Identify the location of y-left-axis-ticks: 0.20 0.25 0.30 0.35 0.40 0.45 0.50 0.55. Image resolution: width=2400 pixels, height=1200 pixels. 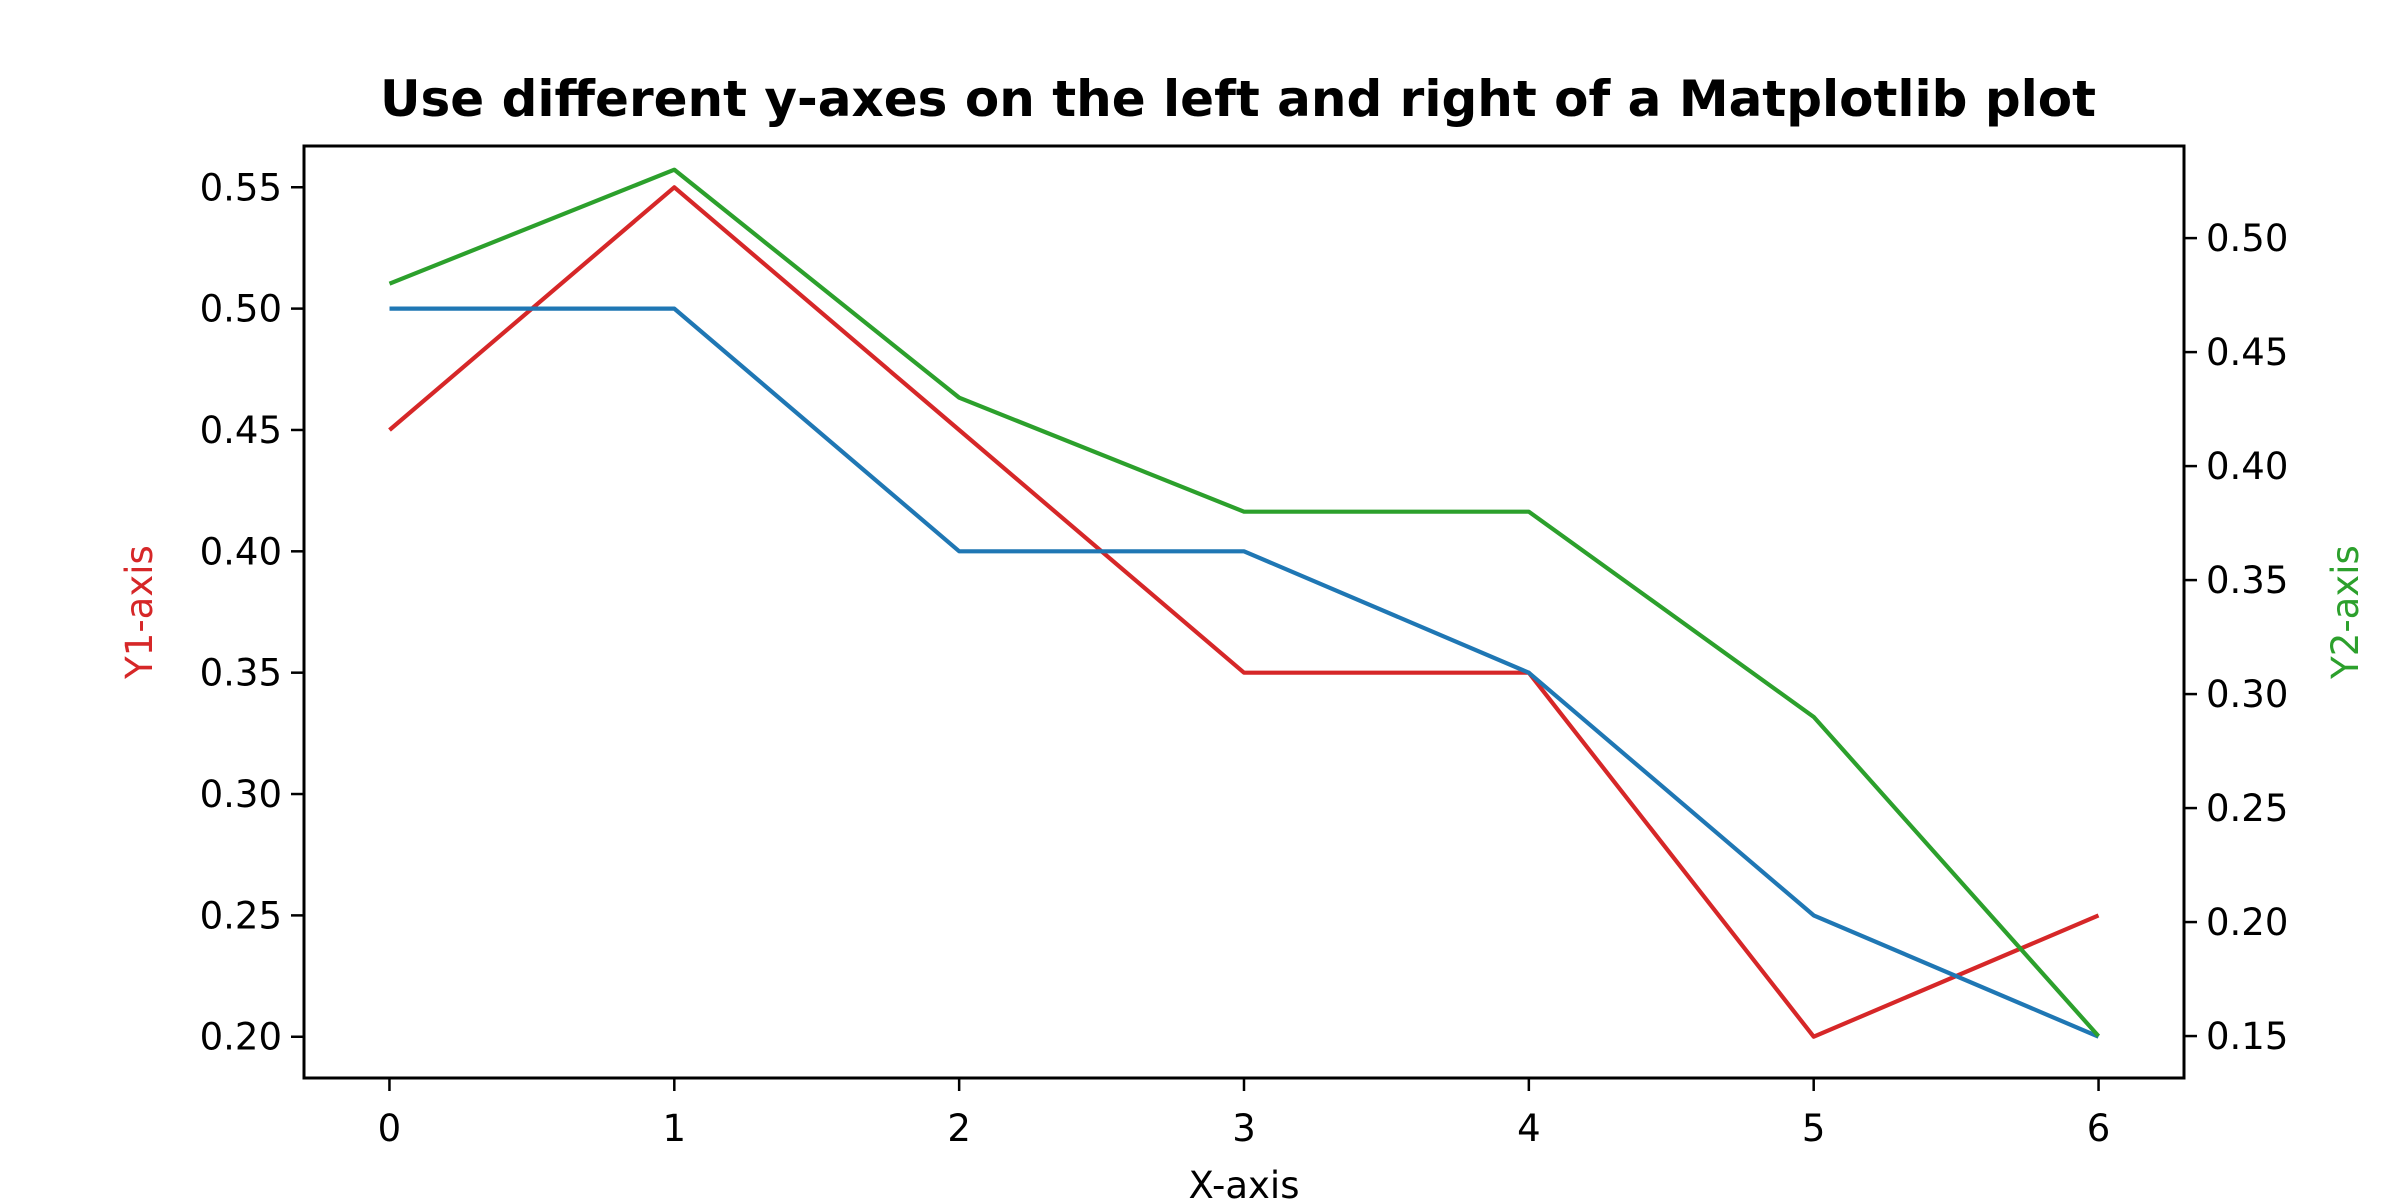
(252, 612).